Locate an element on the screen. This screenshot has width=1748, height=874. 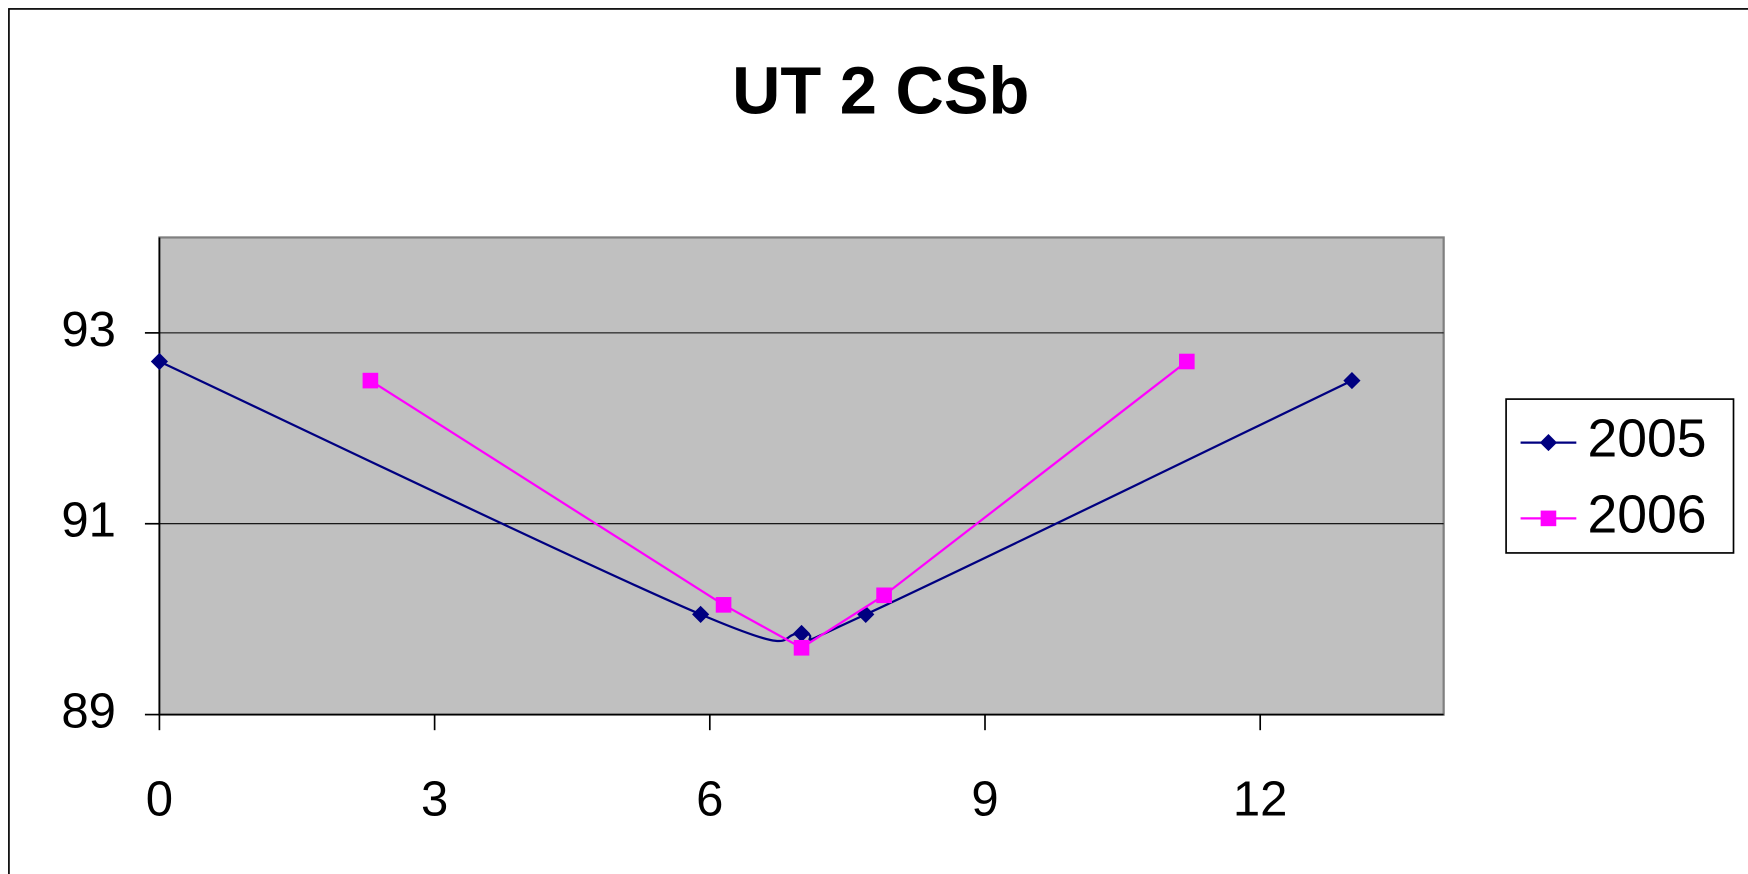
legend-label: 2006 is located at coordinates (1646, 515).